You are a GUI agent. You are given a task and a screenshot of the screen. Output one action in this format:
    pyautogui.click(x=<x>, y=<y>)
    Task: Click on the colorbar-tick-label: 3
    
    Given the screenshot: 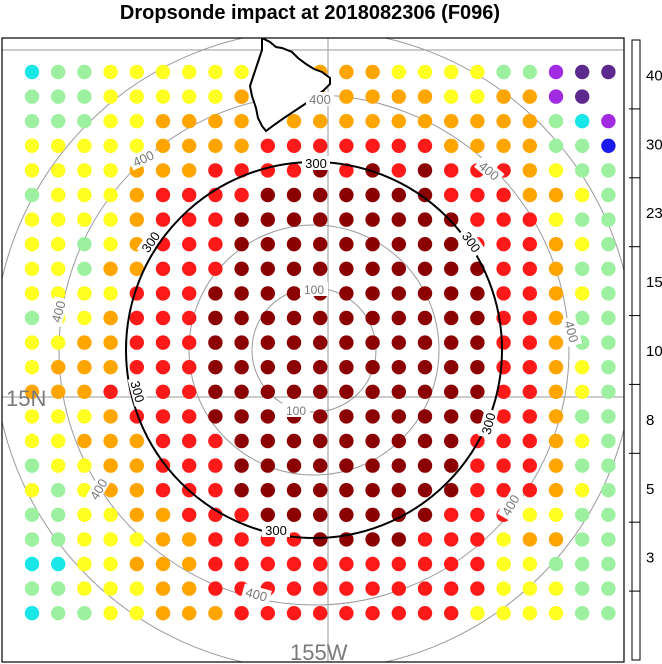 What is the action you would take?
    pyautogui.click(x=650, y=558)
    